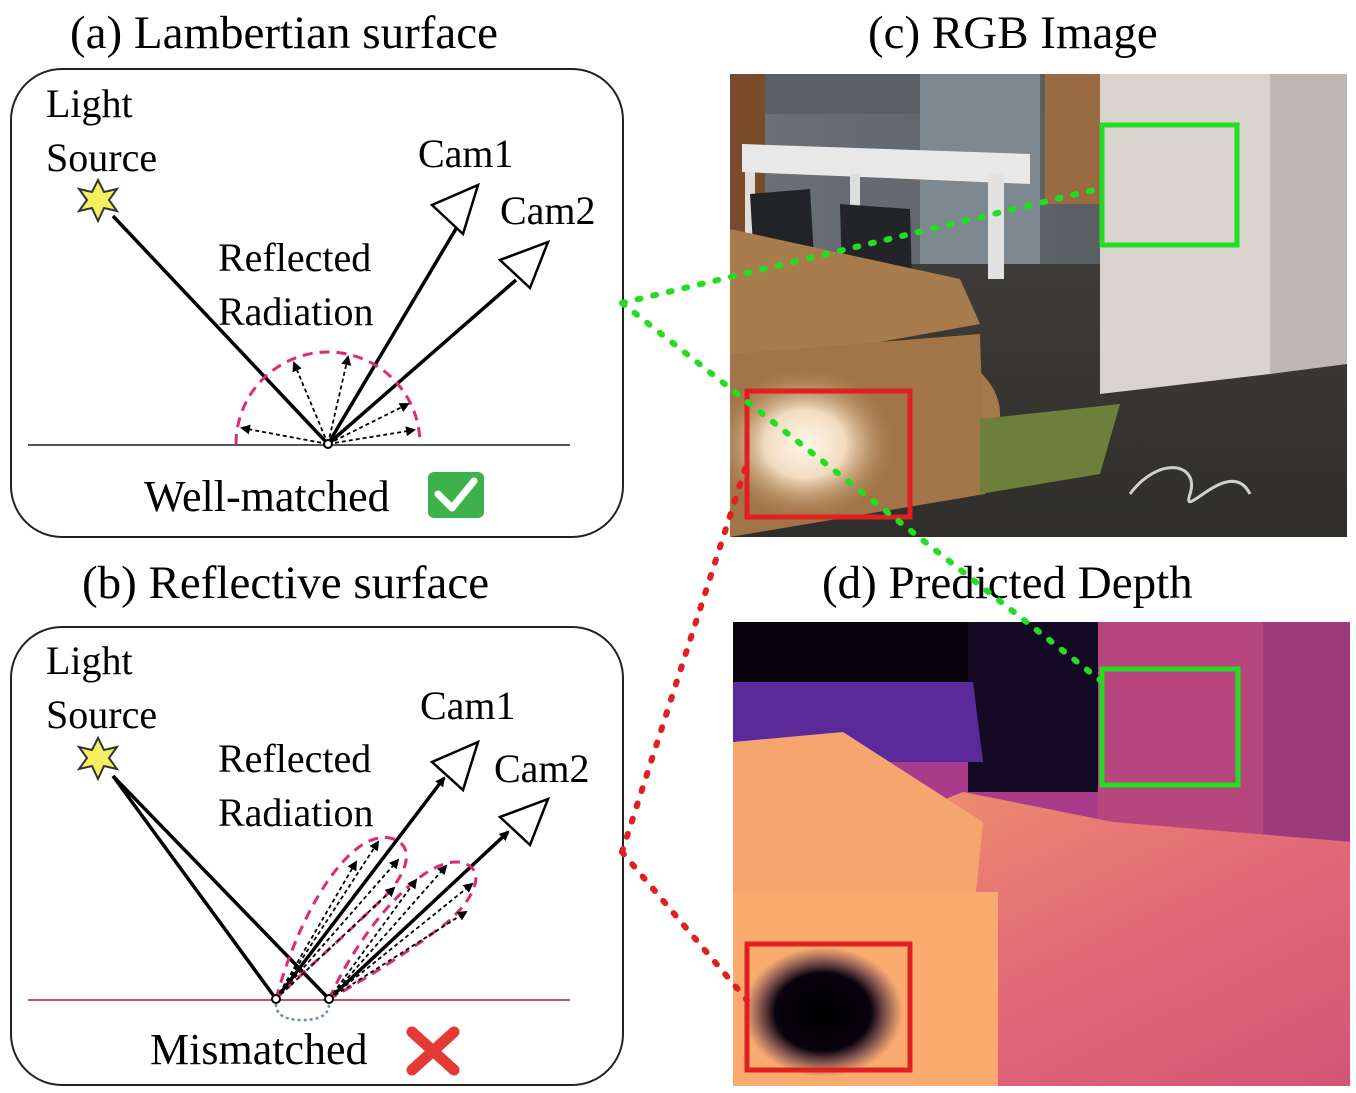 Image resolution: width=1356 pixels, height=1093 pixels. I want to click on diffuse-lobe, so click(328, 397).